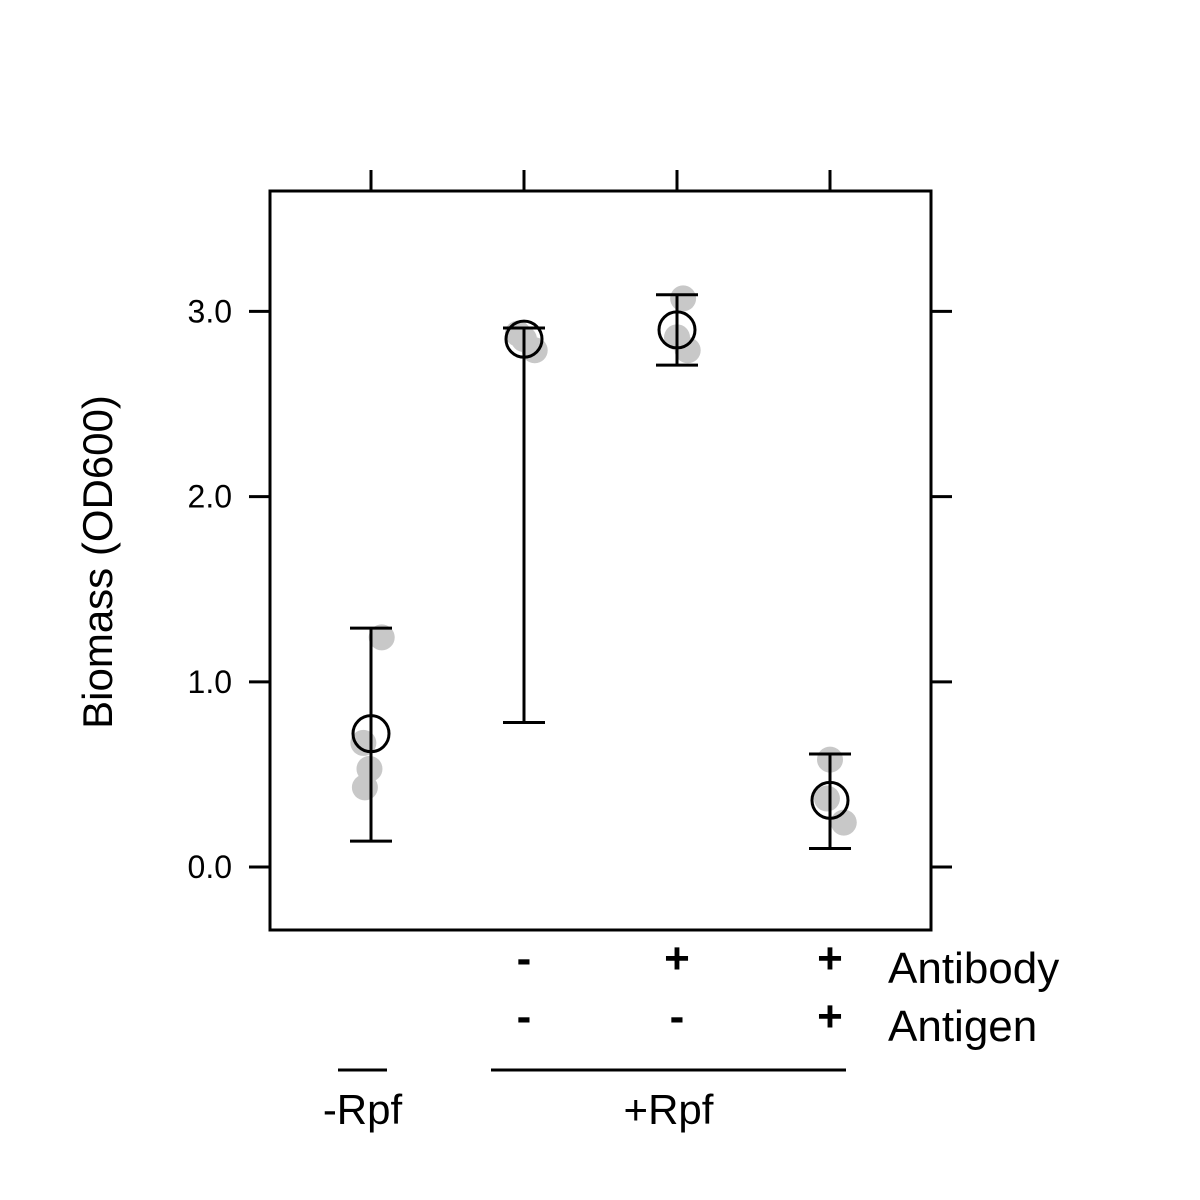 The width and height of the screenshot is (1200, 1200). Describe the element at coordinates (210, 311) in the screenshot. I see `y-tick-label: 3.0` at that location.